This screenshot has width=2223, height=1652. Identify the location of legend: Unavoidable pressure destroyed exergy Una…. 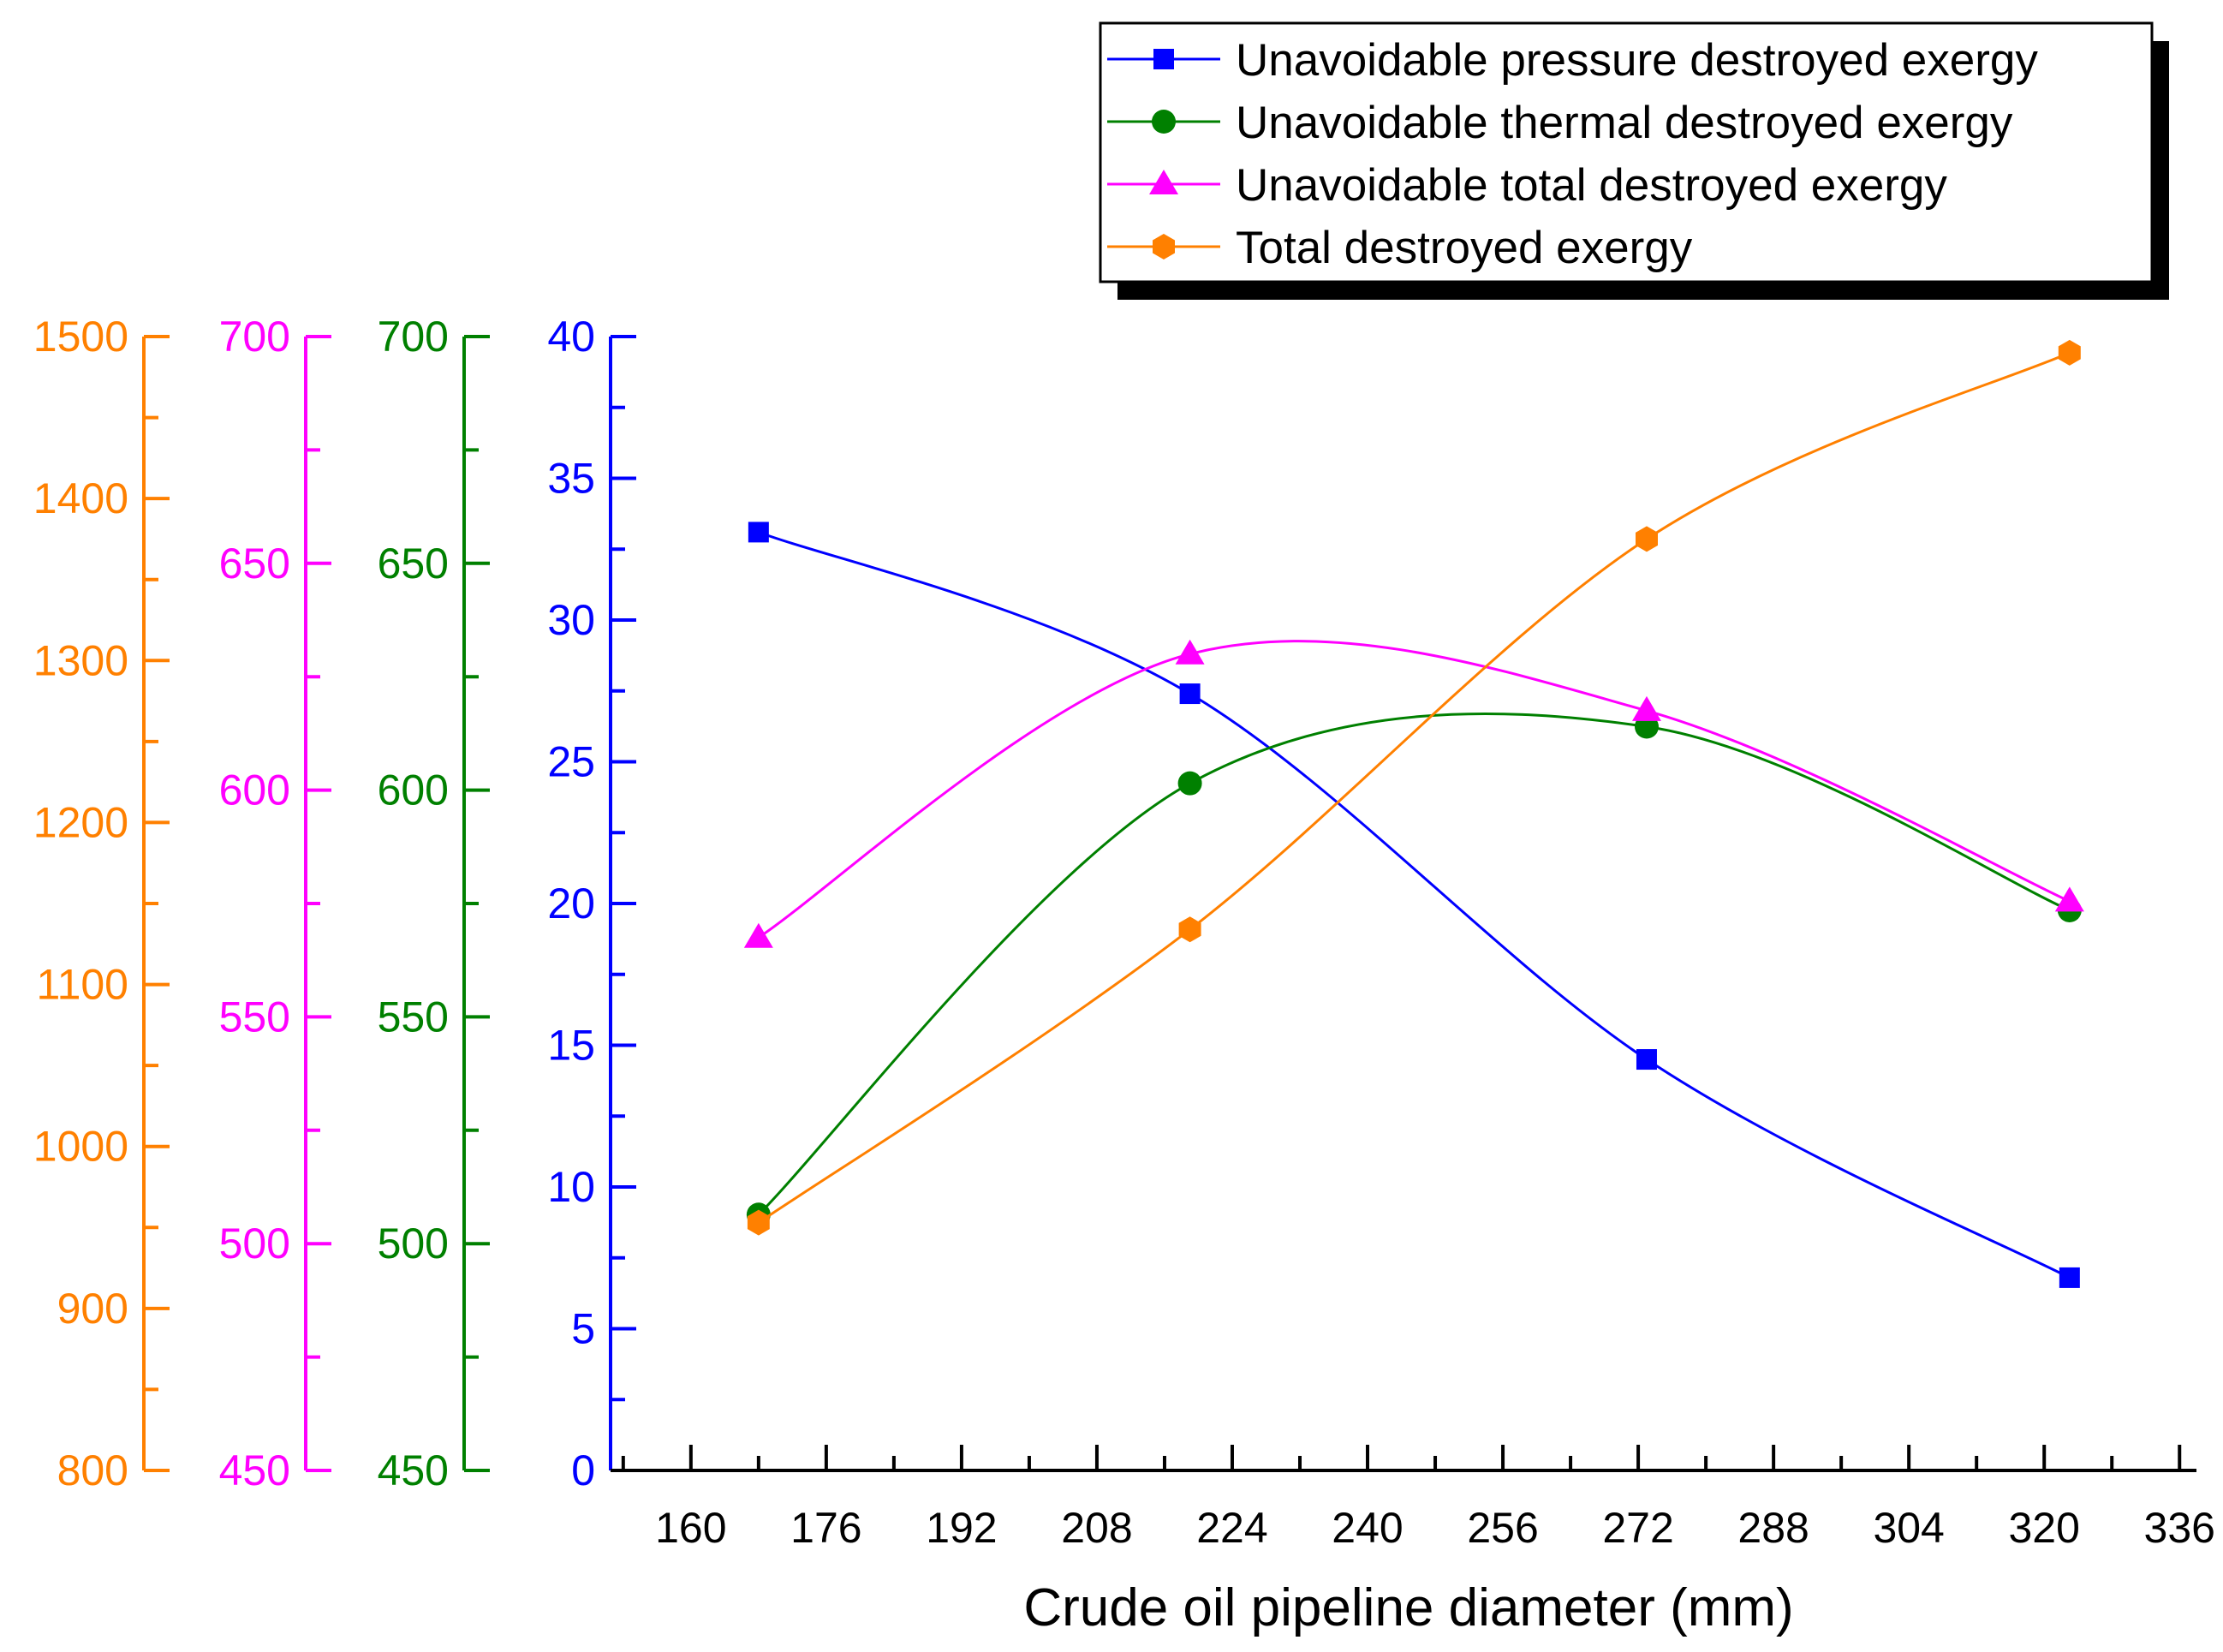
(1634, 161).